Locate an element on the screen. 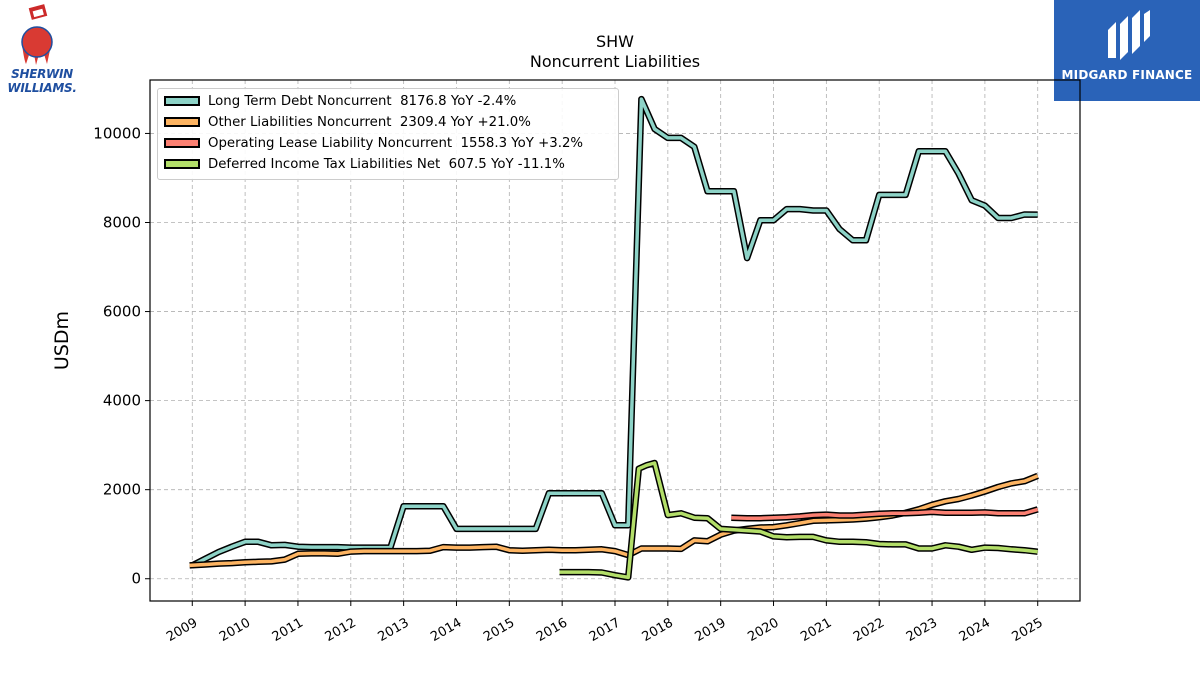 The image size is (1200, 675). brand-name-line1: SHERWIN is located at coordinates (42, 74).